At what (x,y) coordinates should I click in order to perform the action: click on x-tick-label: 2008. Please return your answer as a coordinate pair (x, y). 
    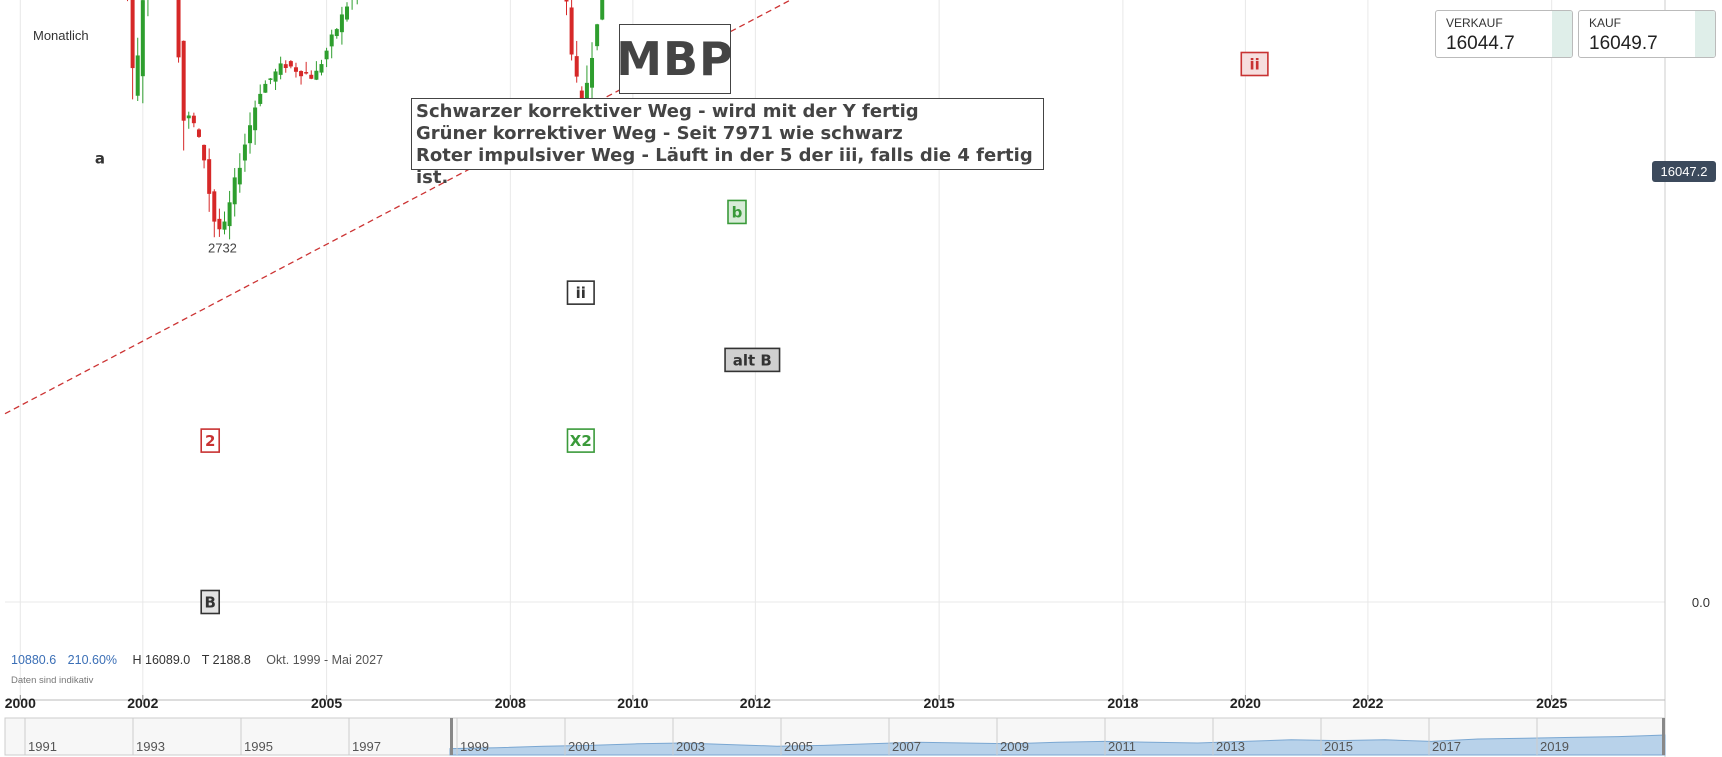
    Looking at the image, I should click on (510, 703).